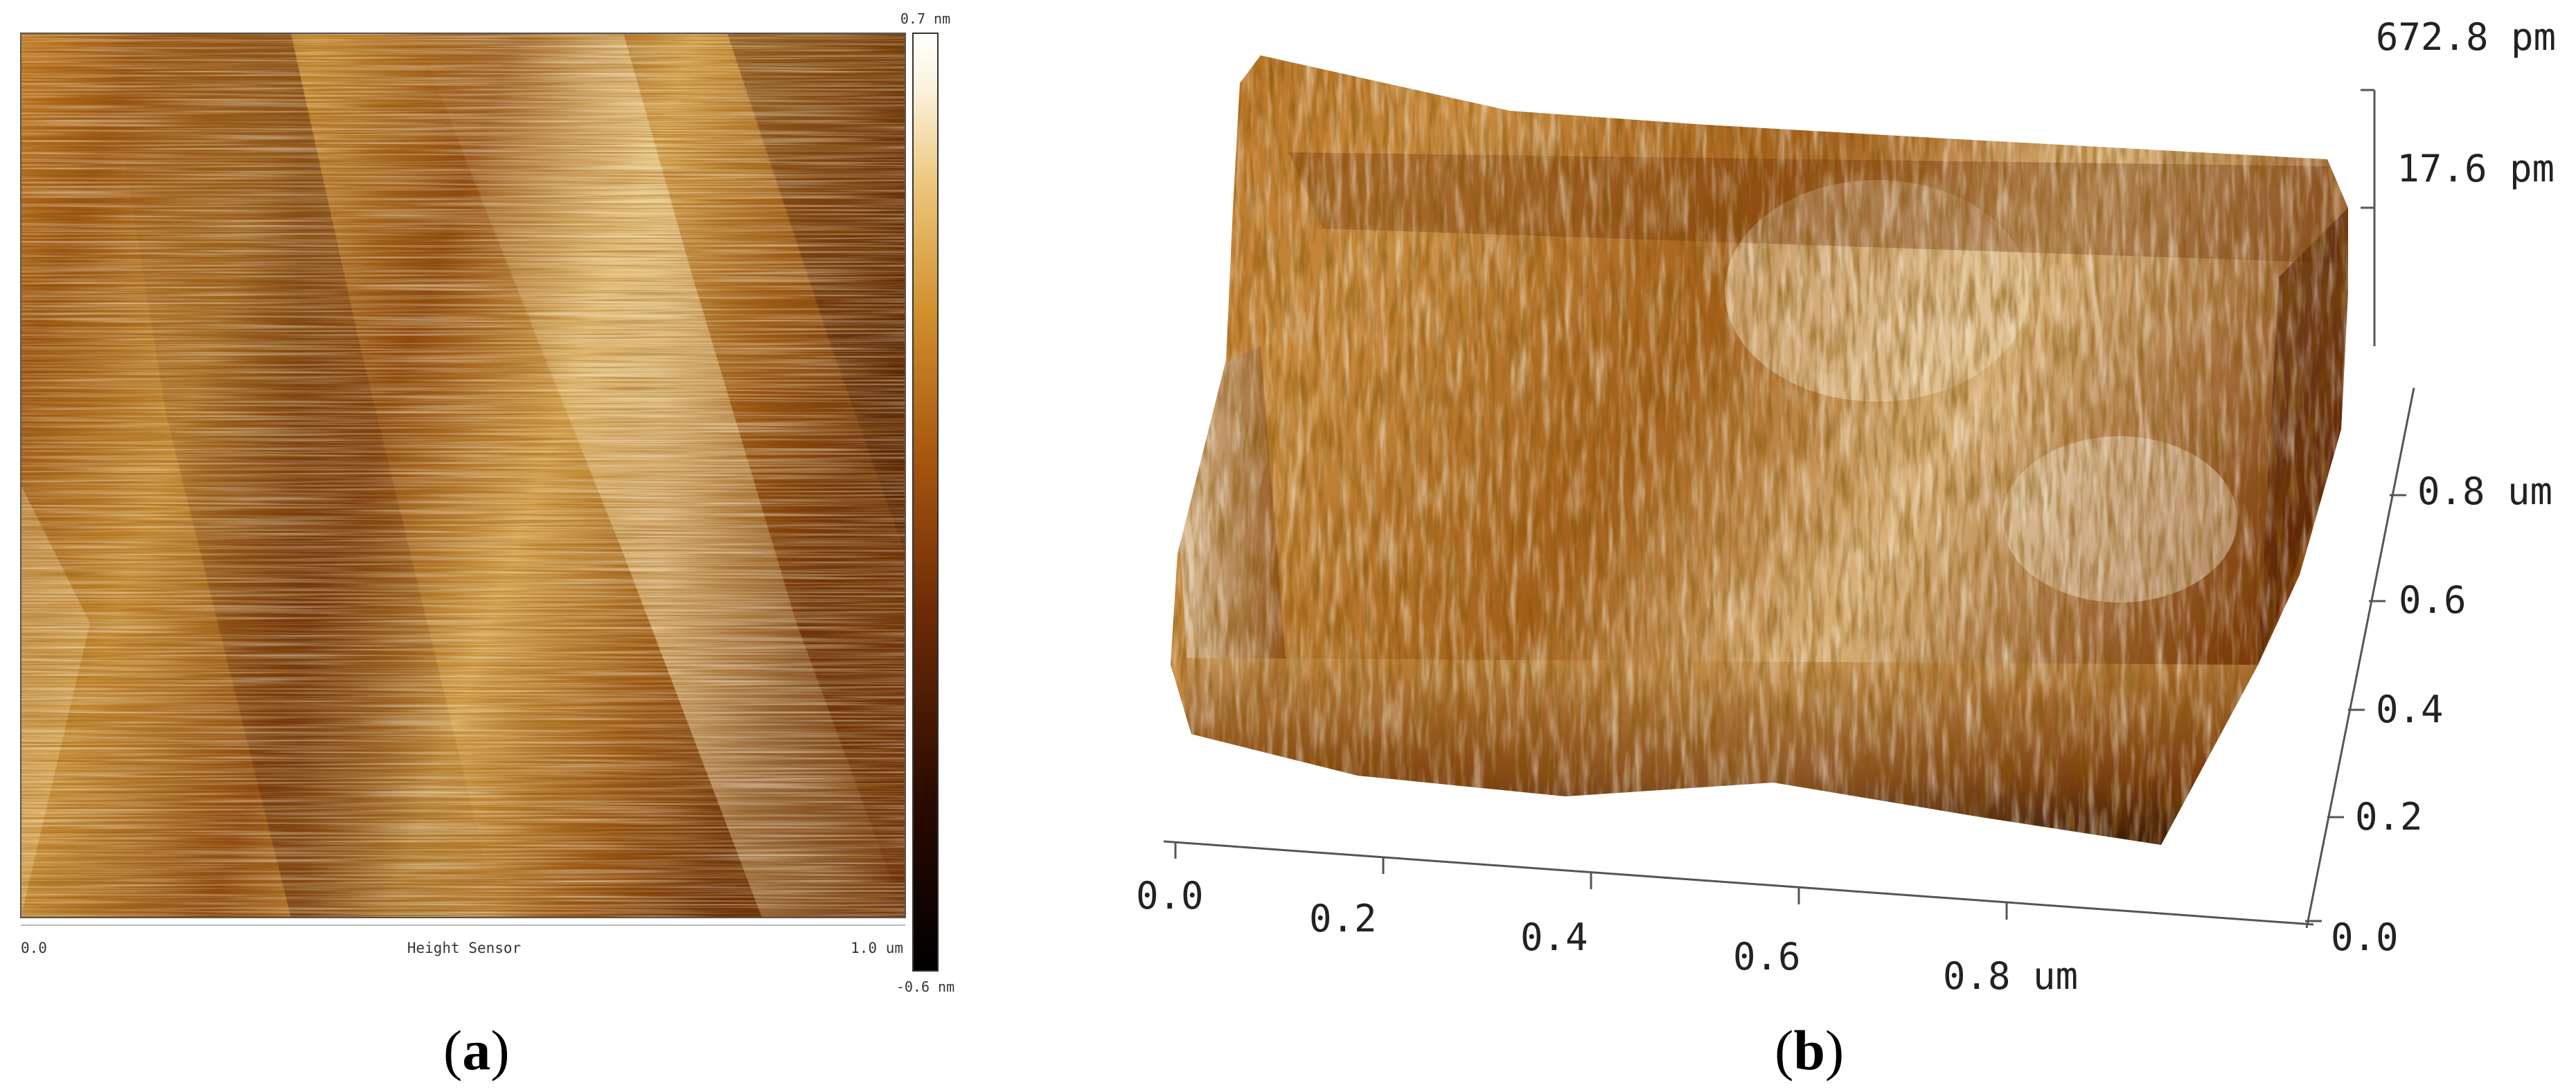 The image size is (2576, 1090). Describe the element at coordinates (2389, 817) in the screenshot. I see `y-tick-1: 0.2` at that location.